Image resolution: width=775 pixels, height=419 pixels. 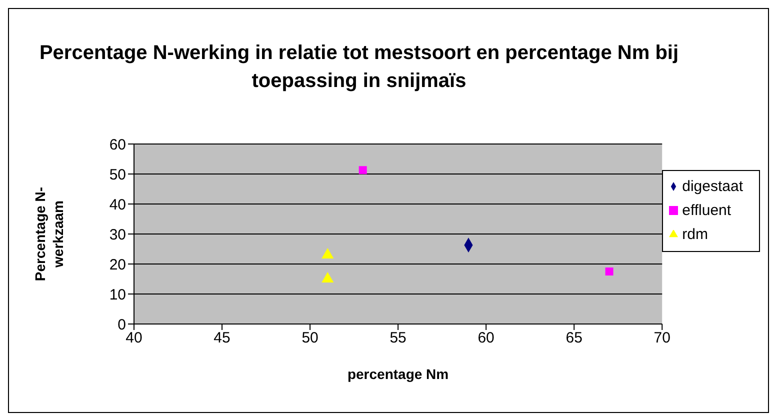 What do you see at coordinates (398, 374) in the screenshot?
I see `x-axis-title: percentage Nm` at bounding box center [398, 374].